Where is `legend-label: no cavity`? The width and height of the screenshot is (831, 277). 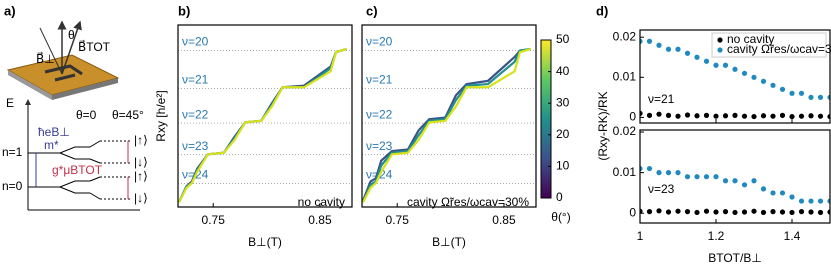 legend-label: no cavity is located at coordinates (750, 39).